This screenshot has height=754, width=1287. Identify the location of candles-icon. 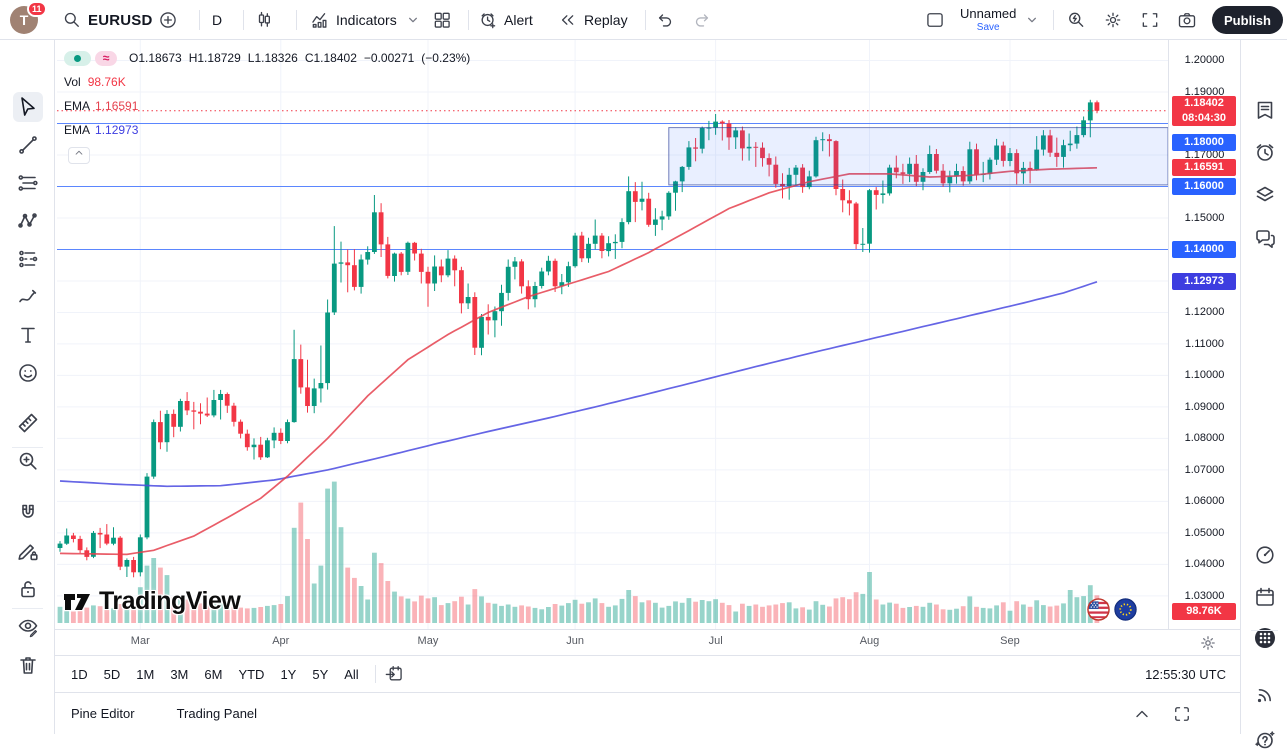
(264, 20).